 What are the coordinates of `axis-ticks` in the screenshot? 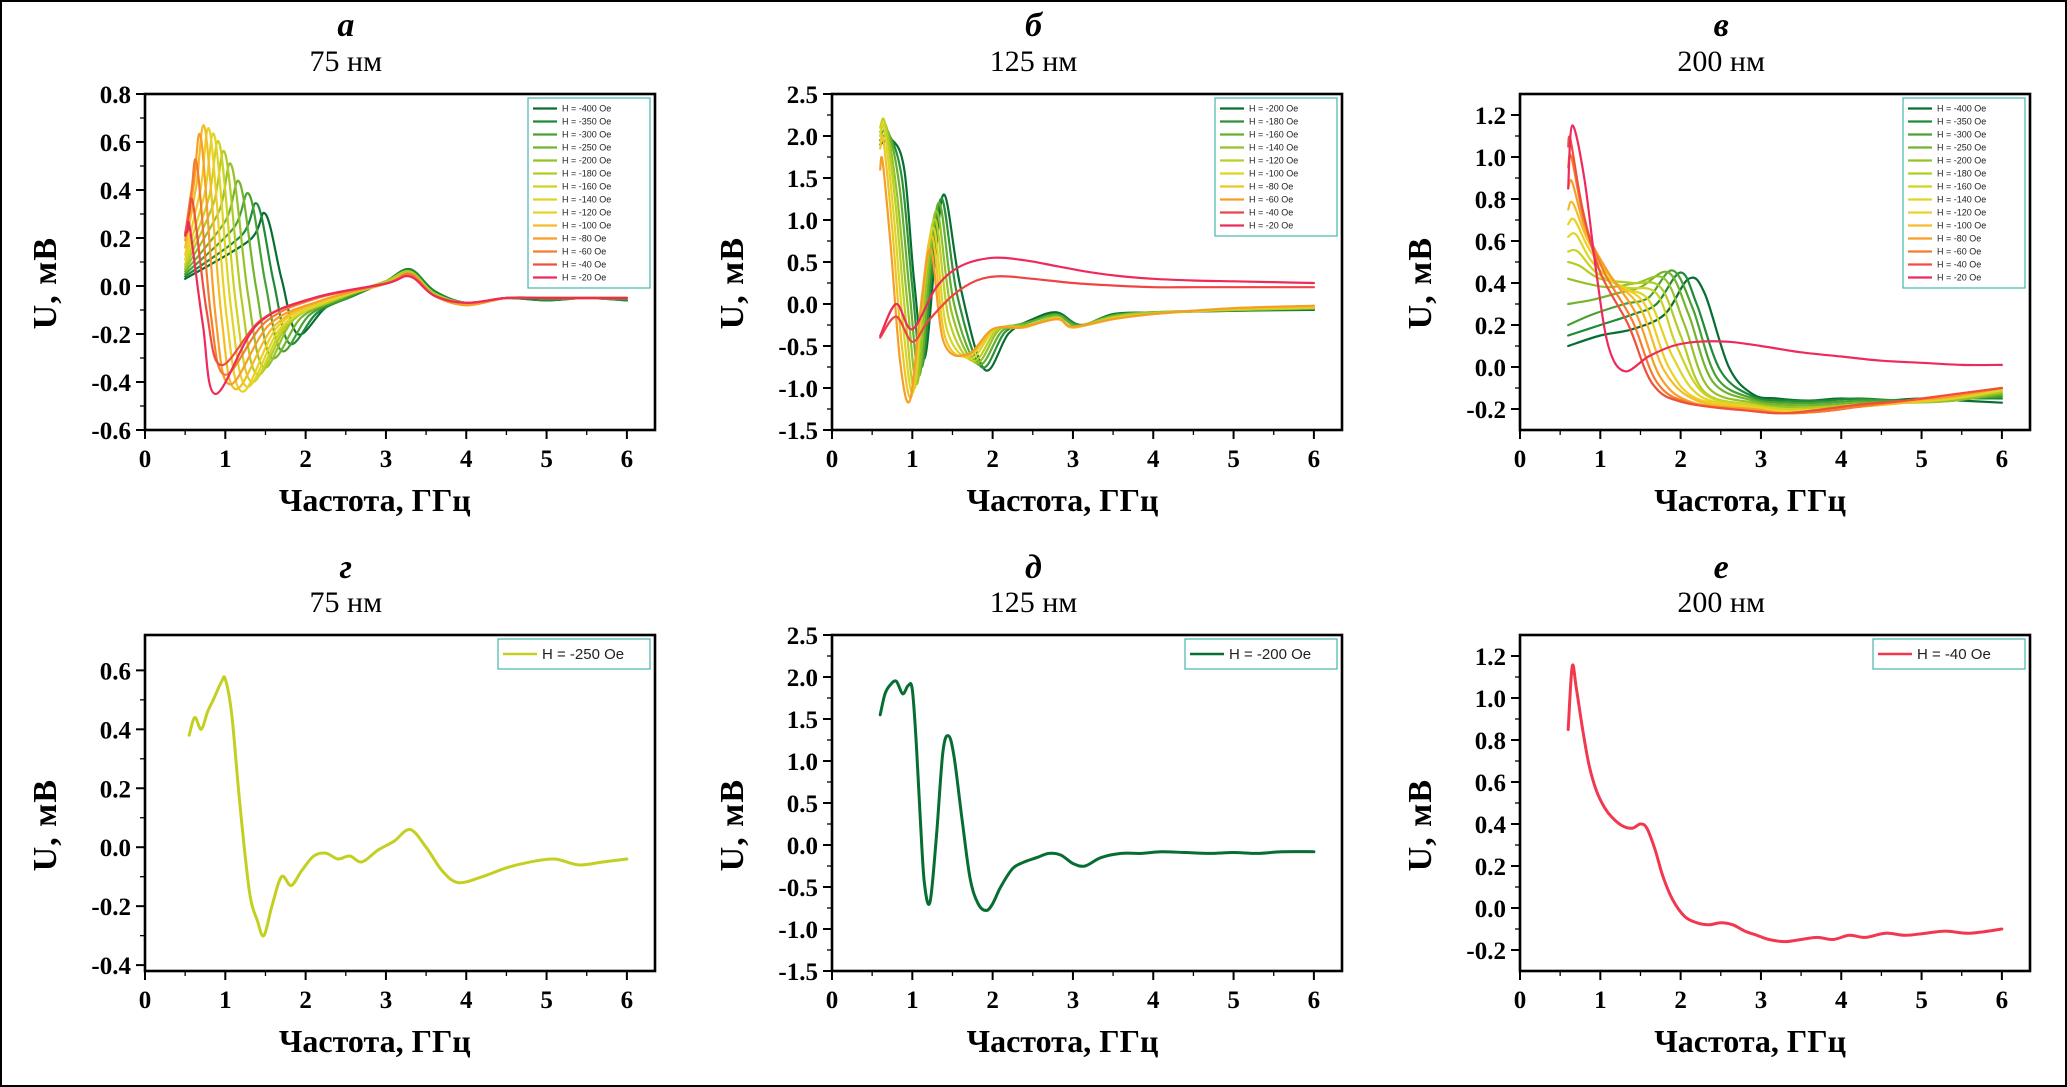 It's located at (1757, 818).